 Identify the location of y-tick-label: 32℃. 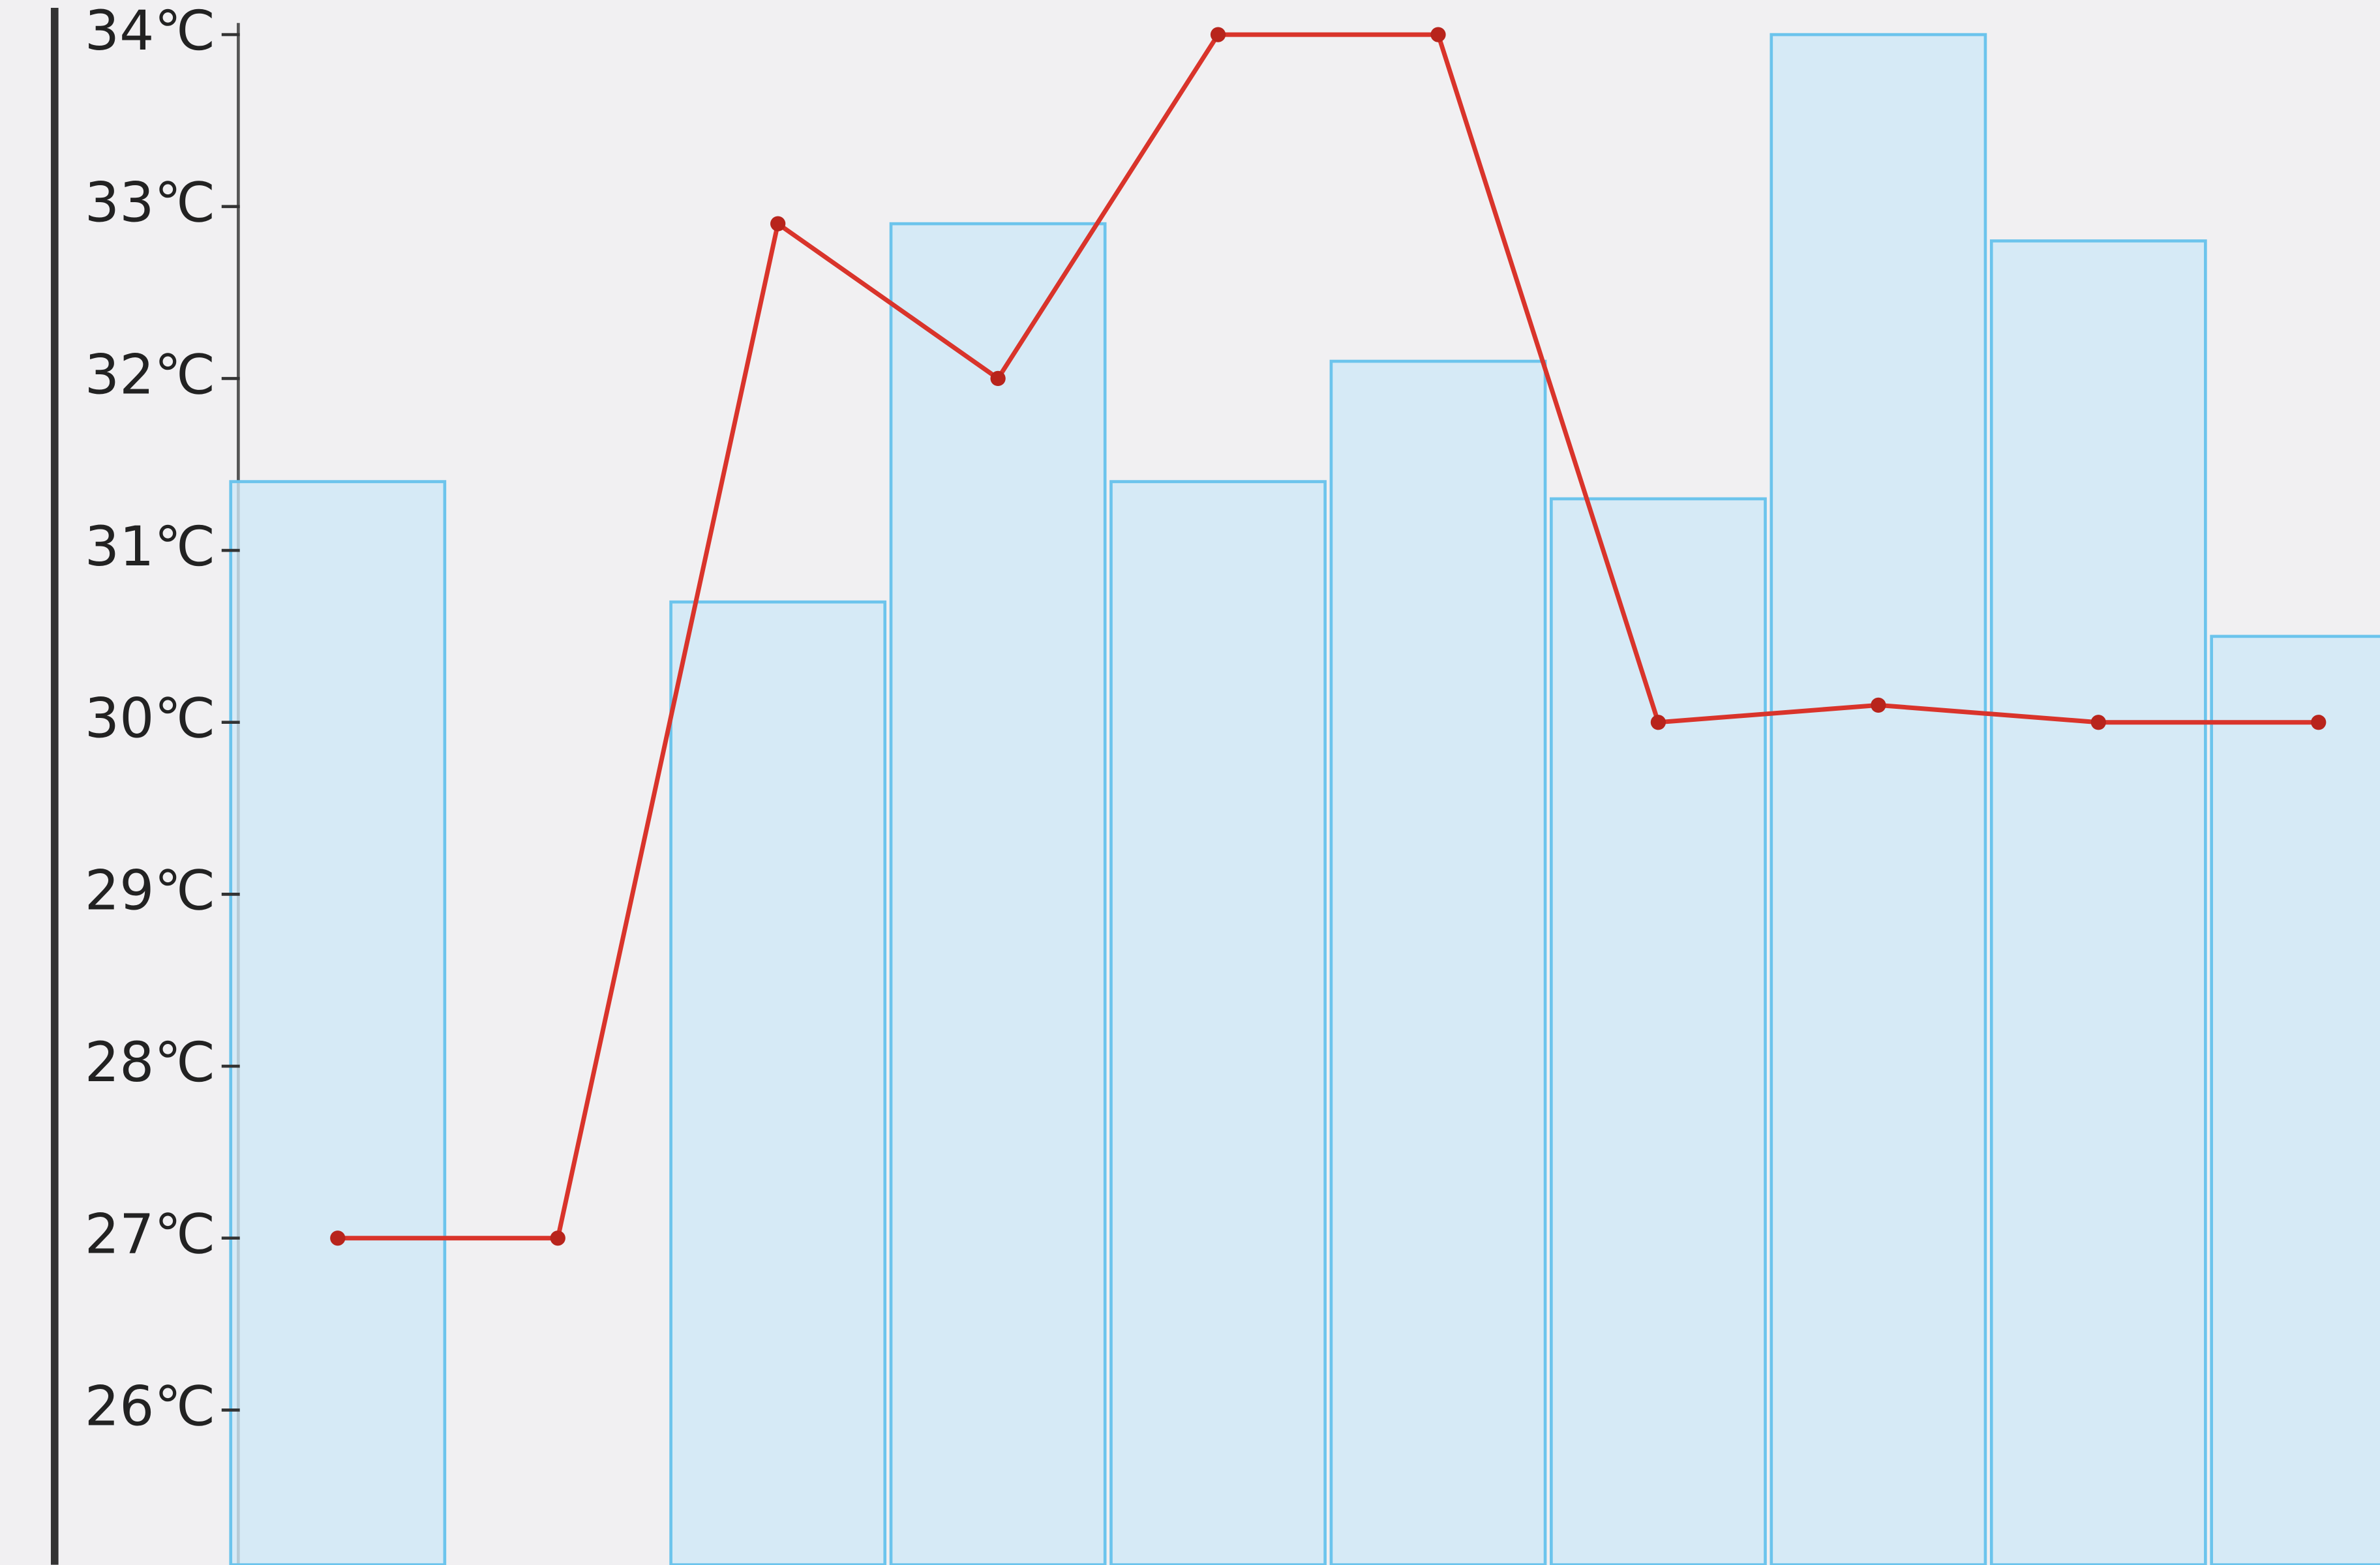
(150, 374).